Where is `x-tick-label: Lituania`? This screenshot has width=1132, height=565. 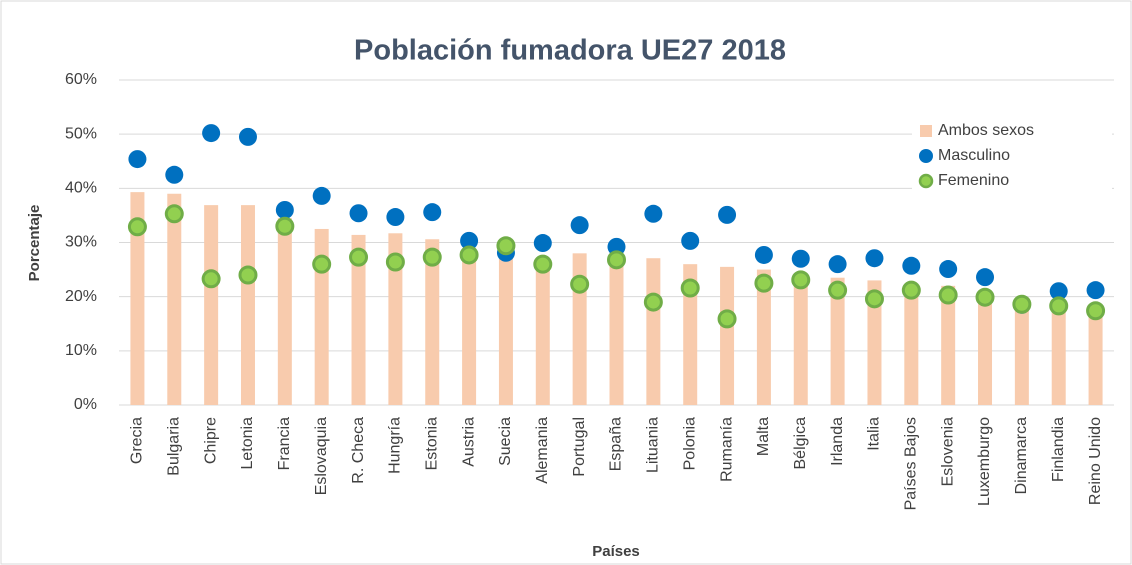 x-tick-label: Lituania is located at coordinates (653, 445).